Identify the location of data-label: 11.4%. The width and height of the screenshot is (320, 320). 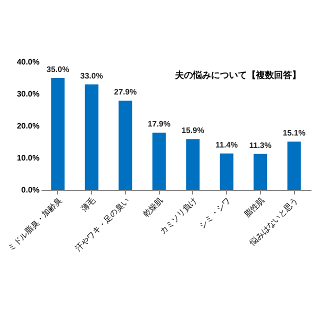
(227, 145).